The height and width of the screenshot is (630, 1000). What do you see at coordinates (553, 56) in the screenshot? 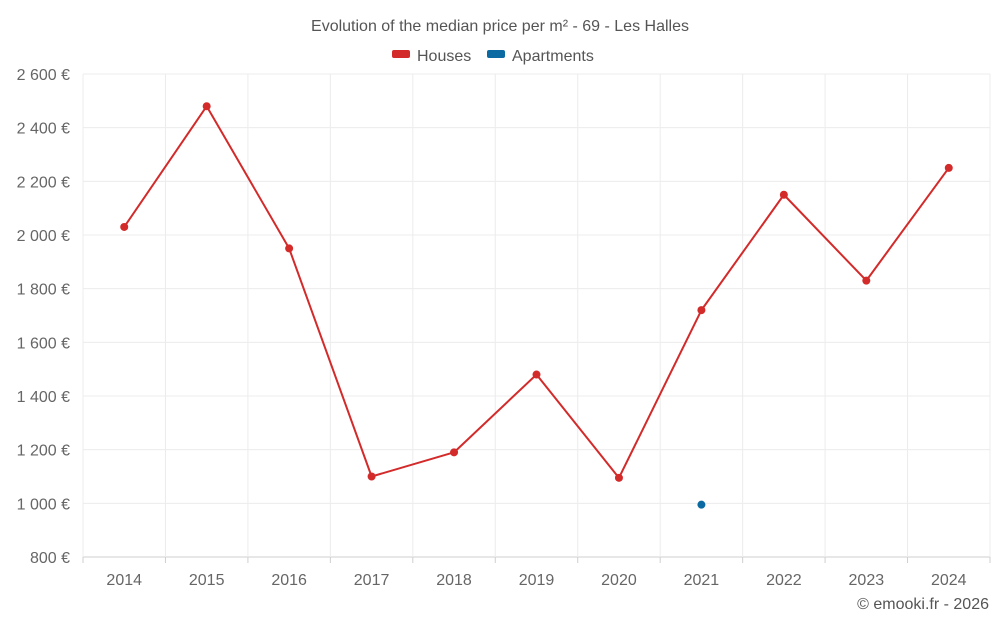
I see `legend-label-apartments: Apartments` at bounding box center [553, 56].